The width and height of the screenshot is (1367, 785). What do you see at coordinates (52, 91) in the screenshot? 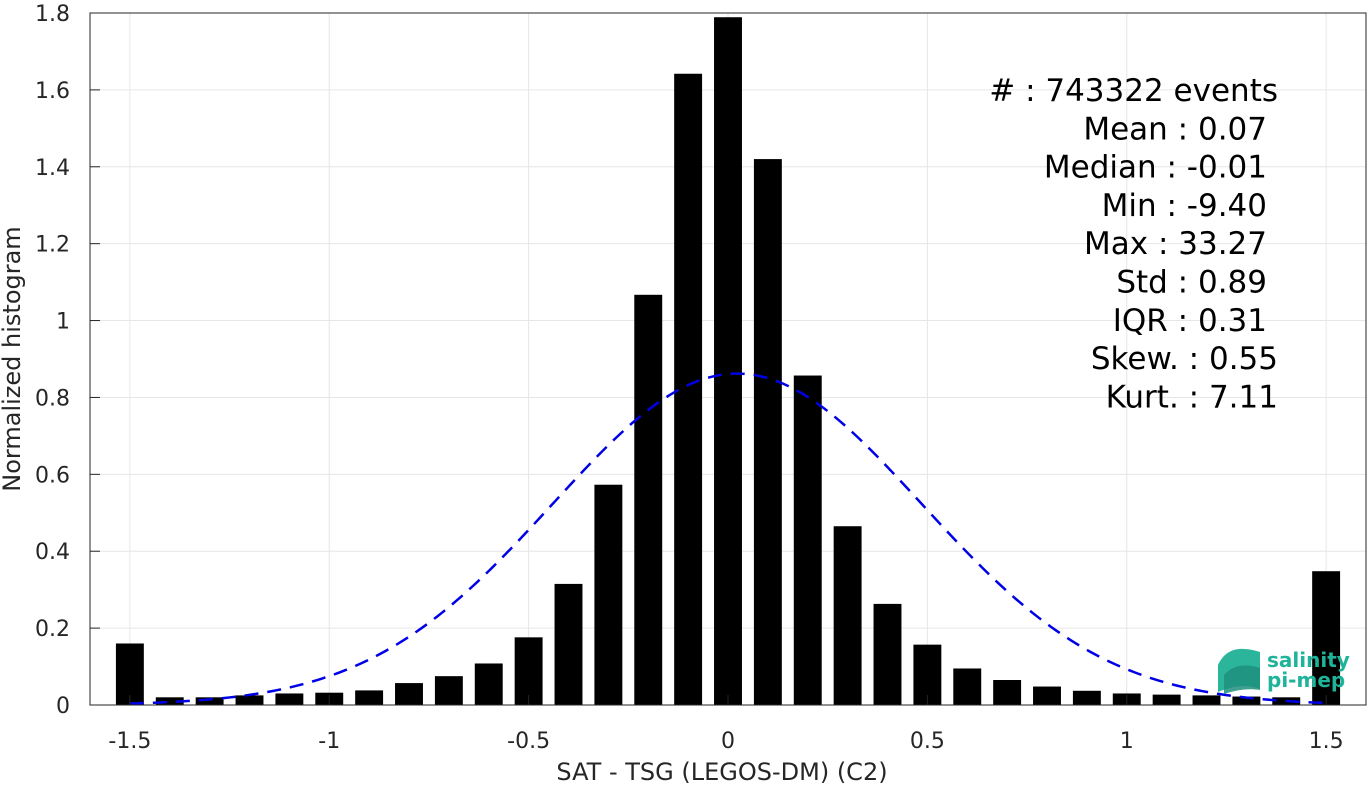
I see `y-tick-label: 1.6` at bounding box center [52, 91].